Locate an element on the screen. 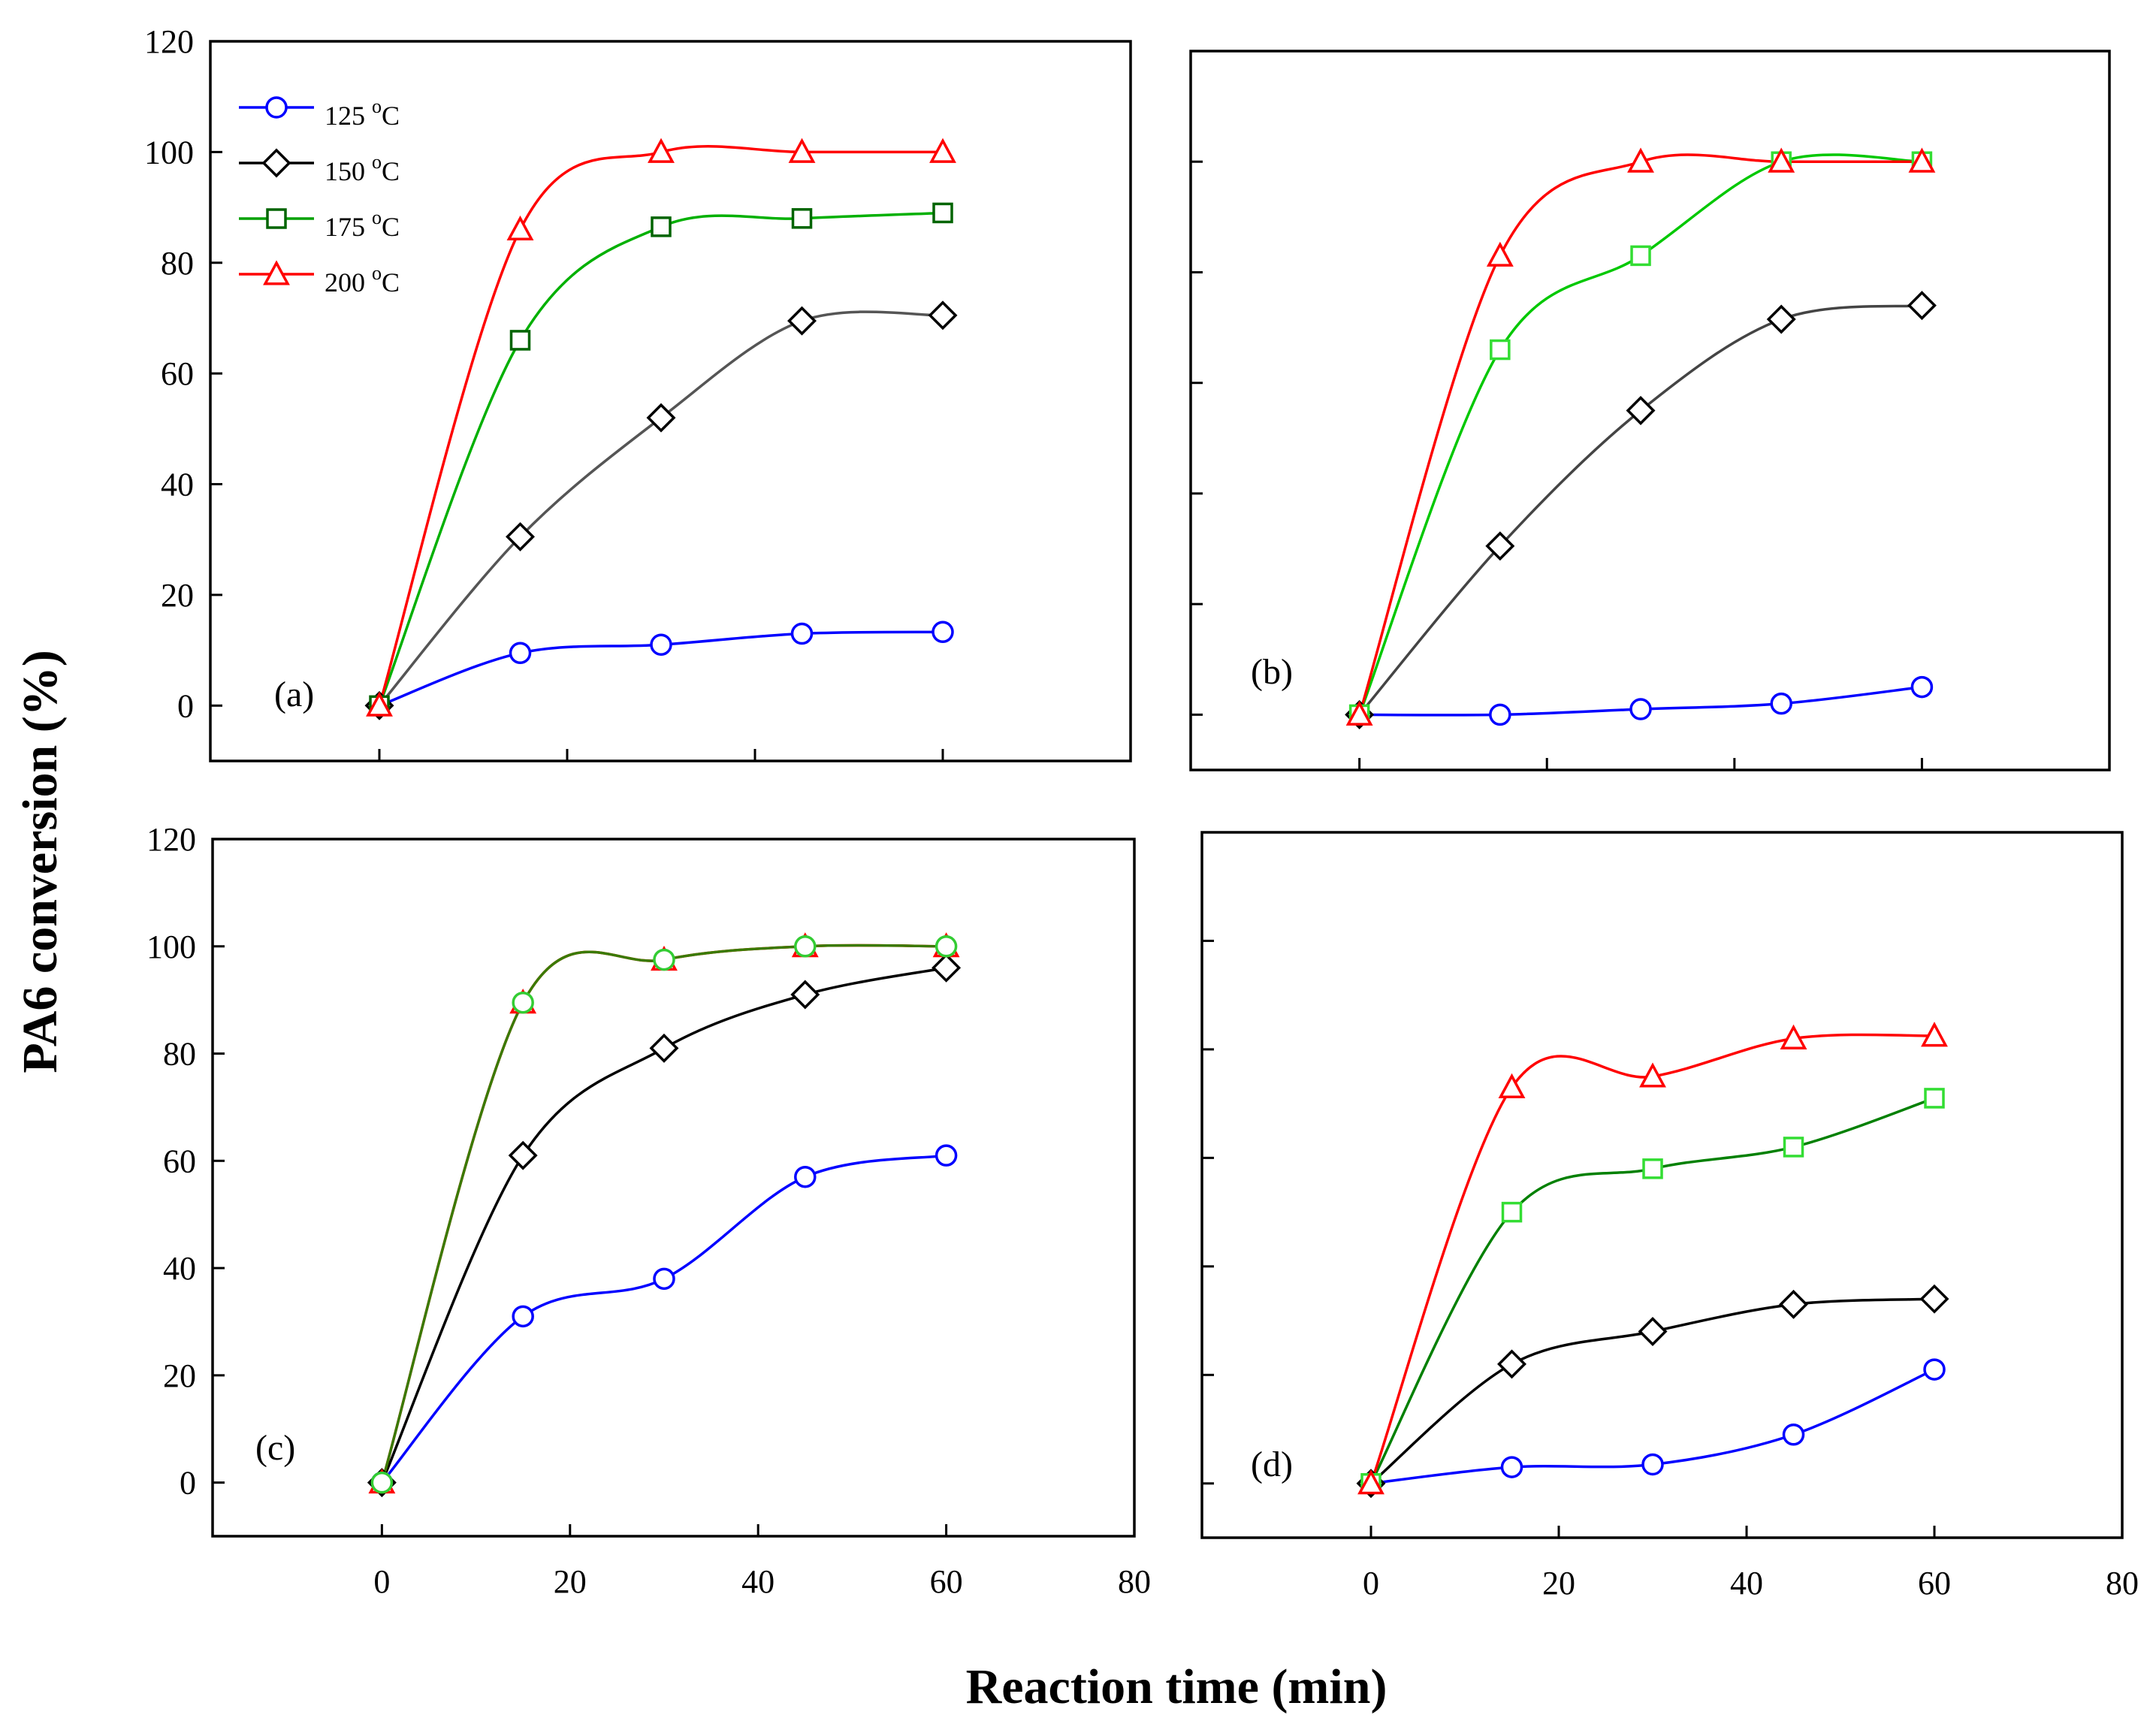 This screenshot has width=2156, height=1724. legend-label: 150 oC is located at coordinates (362, 168).